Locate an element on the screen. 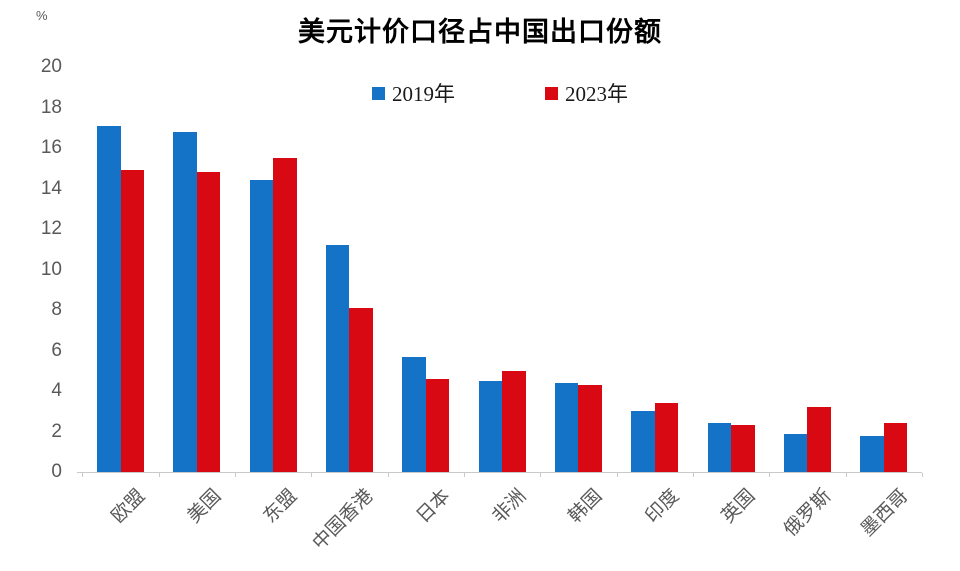 The image size is (960, 571). bar-2019年-英国 is located at coordinates (719, 447).